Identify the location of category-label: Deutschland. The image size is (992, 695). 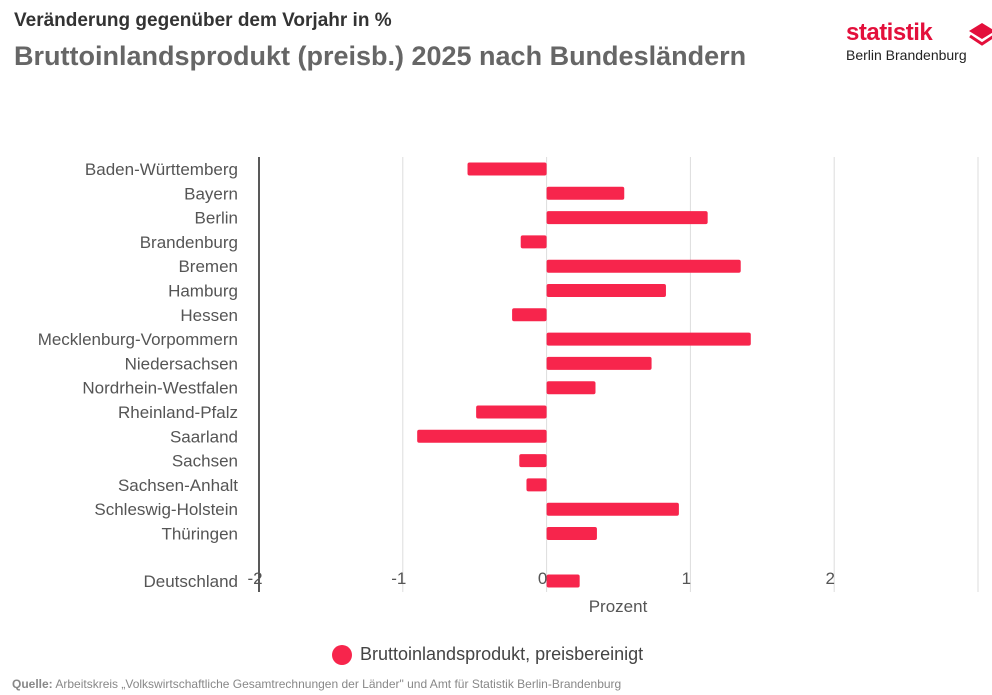
(190, 581).